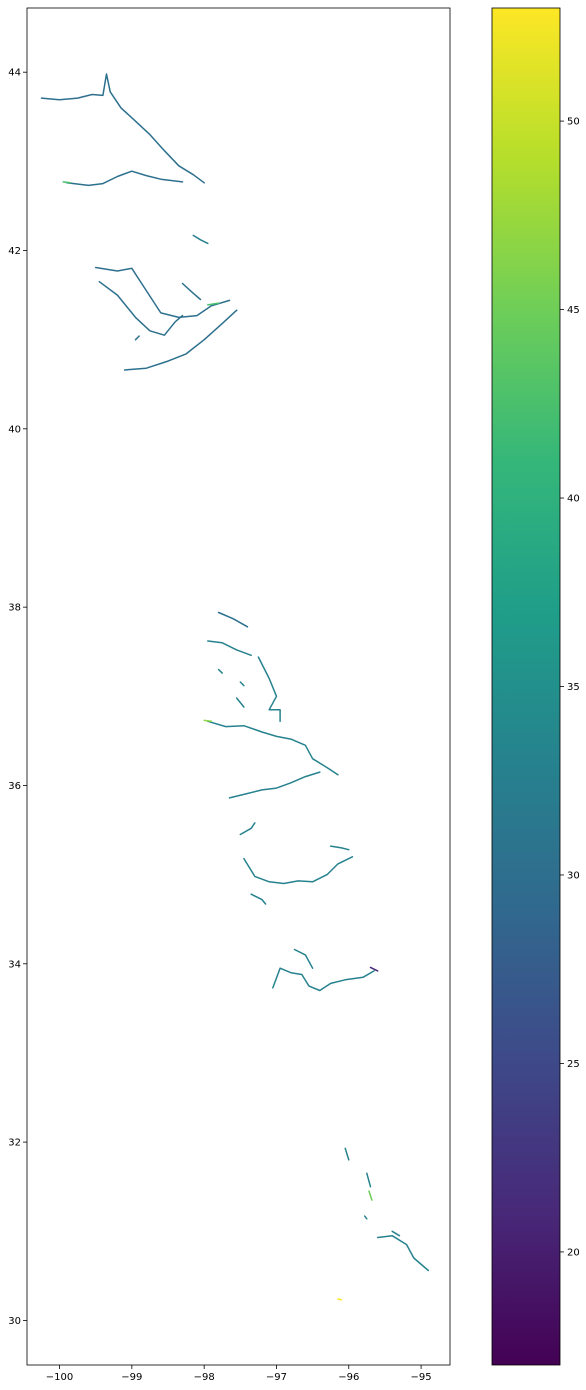 This screenshot has height=1390, width=586. Describe the element at coordinates (573, 1252) in the screenshot. I see `colorbar-tick-label: 20` at that location.